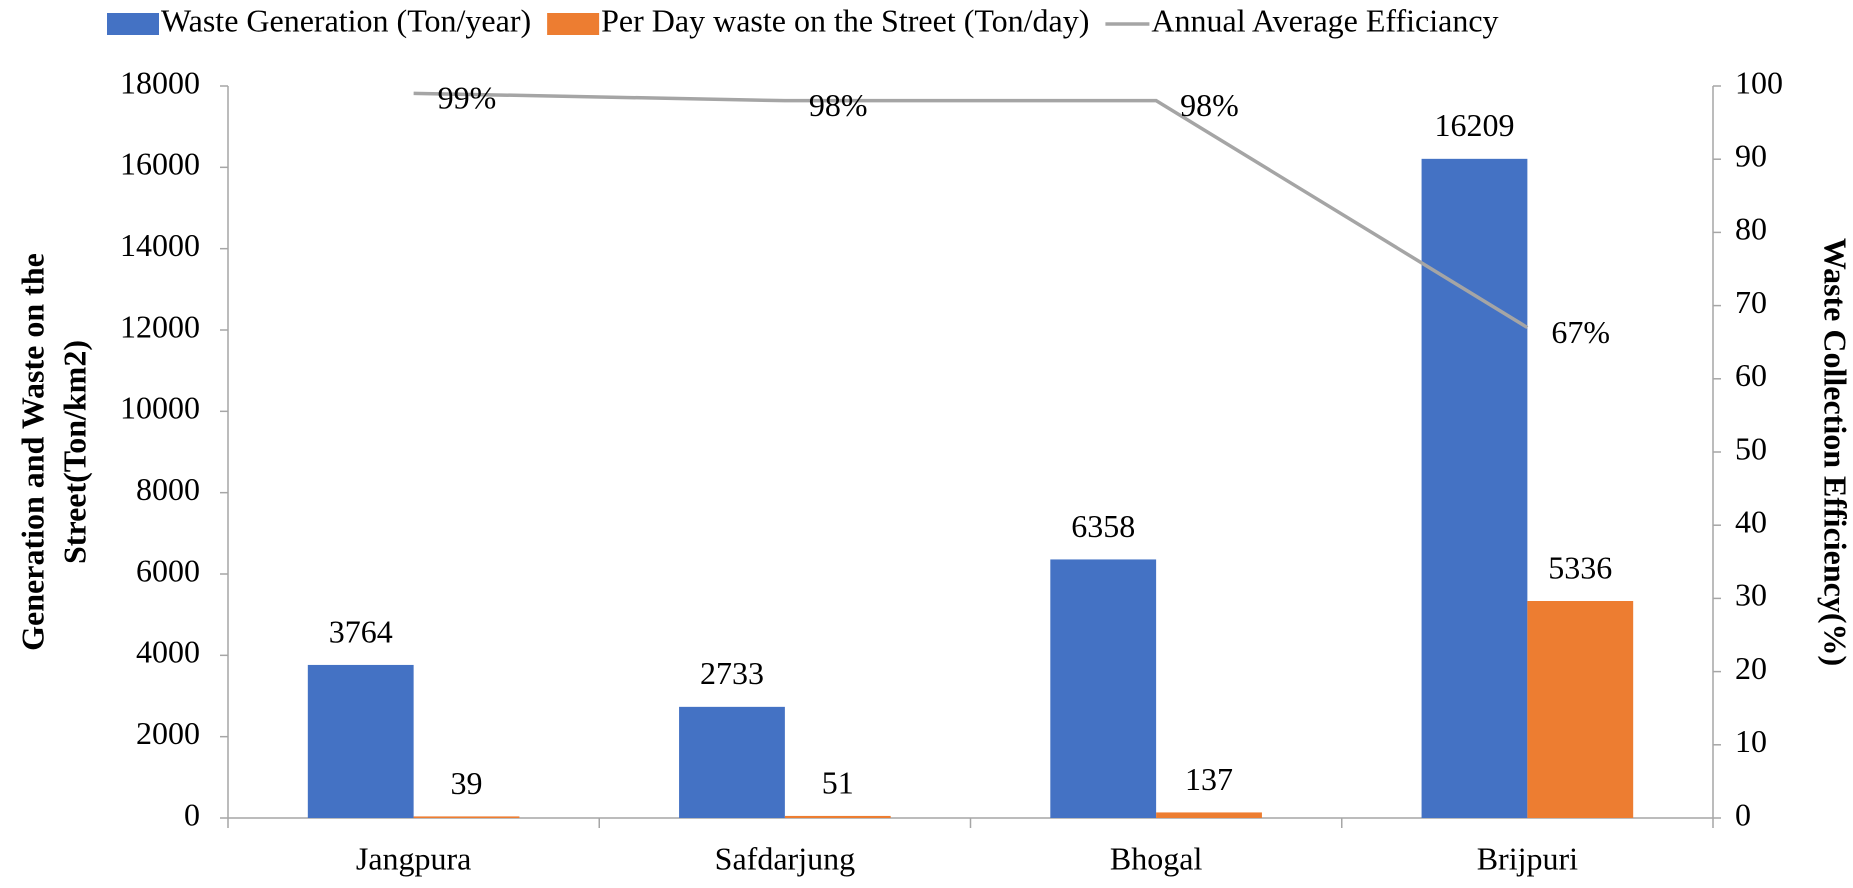  Describe the element at coordinates (160, 326) in the screenshot. I see `y-tick-label: 12000` at that location.